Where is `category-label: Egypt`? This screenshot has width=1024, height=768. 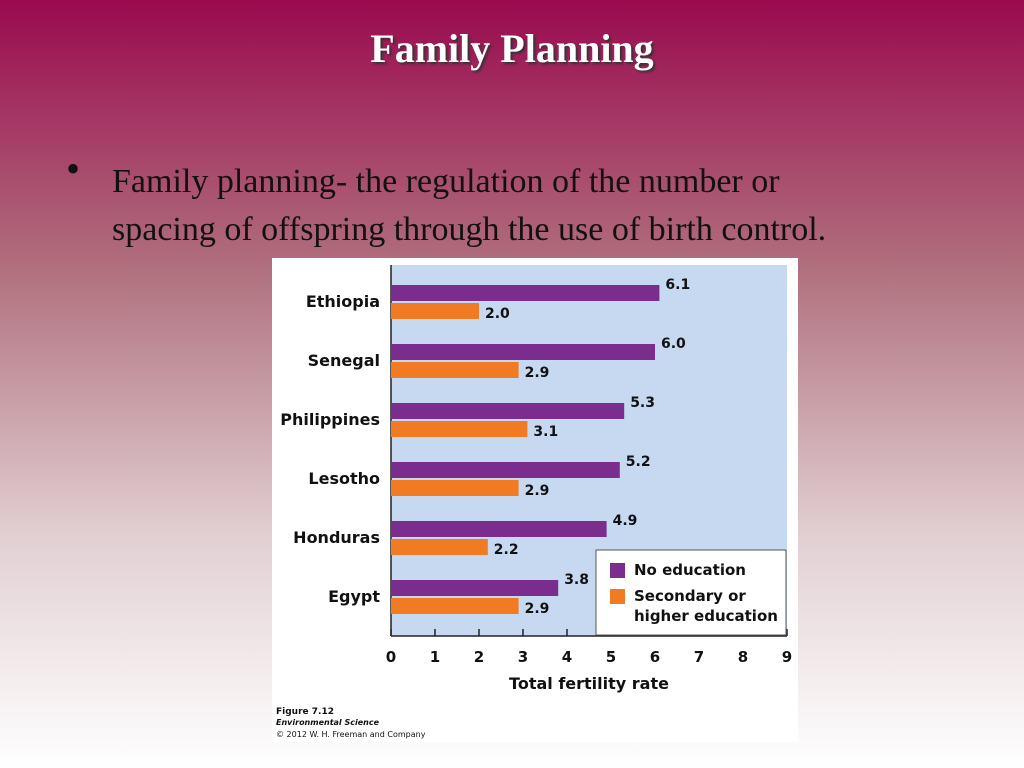 category-label: Egypt is located at coordinates (354, 596).